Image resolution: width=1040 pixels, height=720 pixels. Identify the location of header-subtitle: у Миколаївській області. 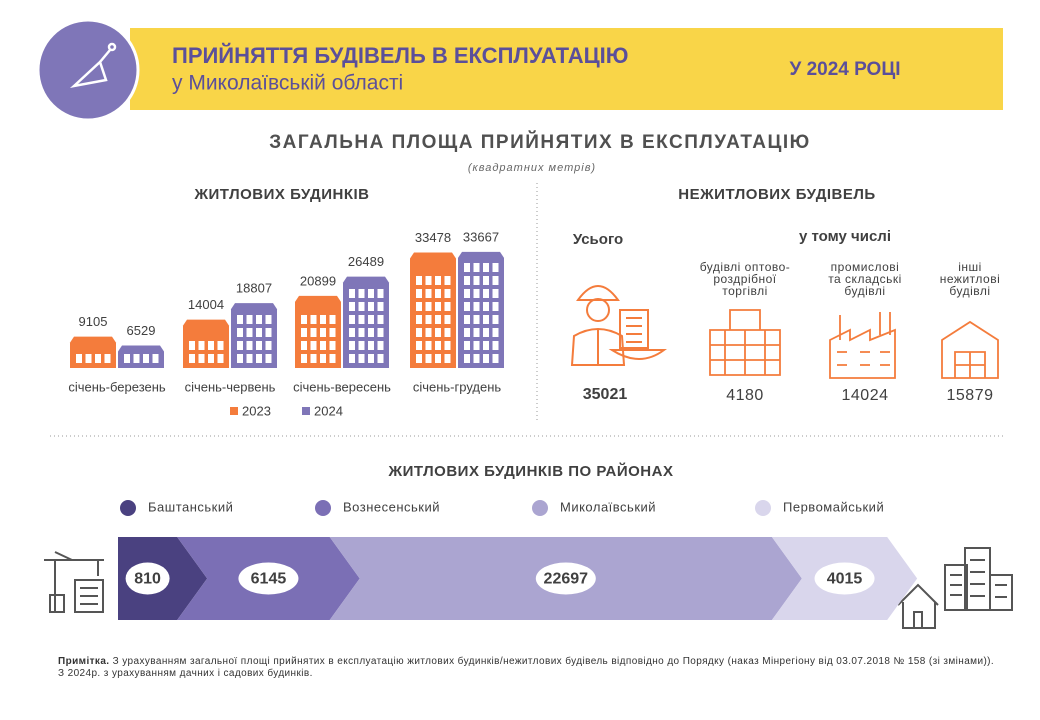
(287, 83).